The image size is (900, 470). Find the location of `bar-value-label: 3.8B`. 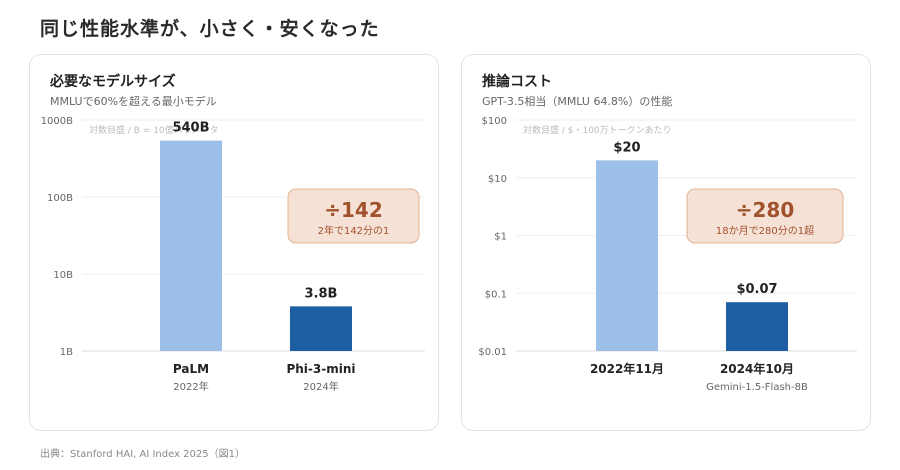

bar-value-label: 3.8B is located at coordinates (321, 293).